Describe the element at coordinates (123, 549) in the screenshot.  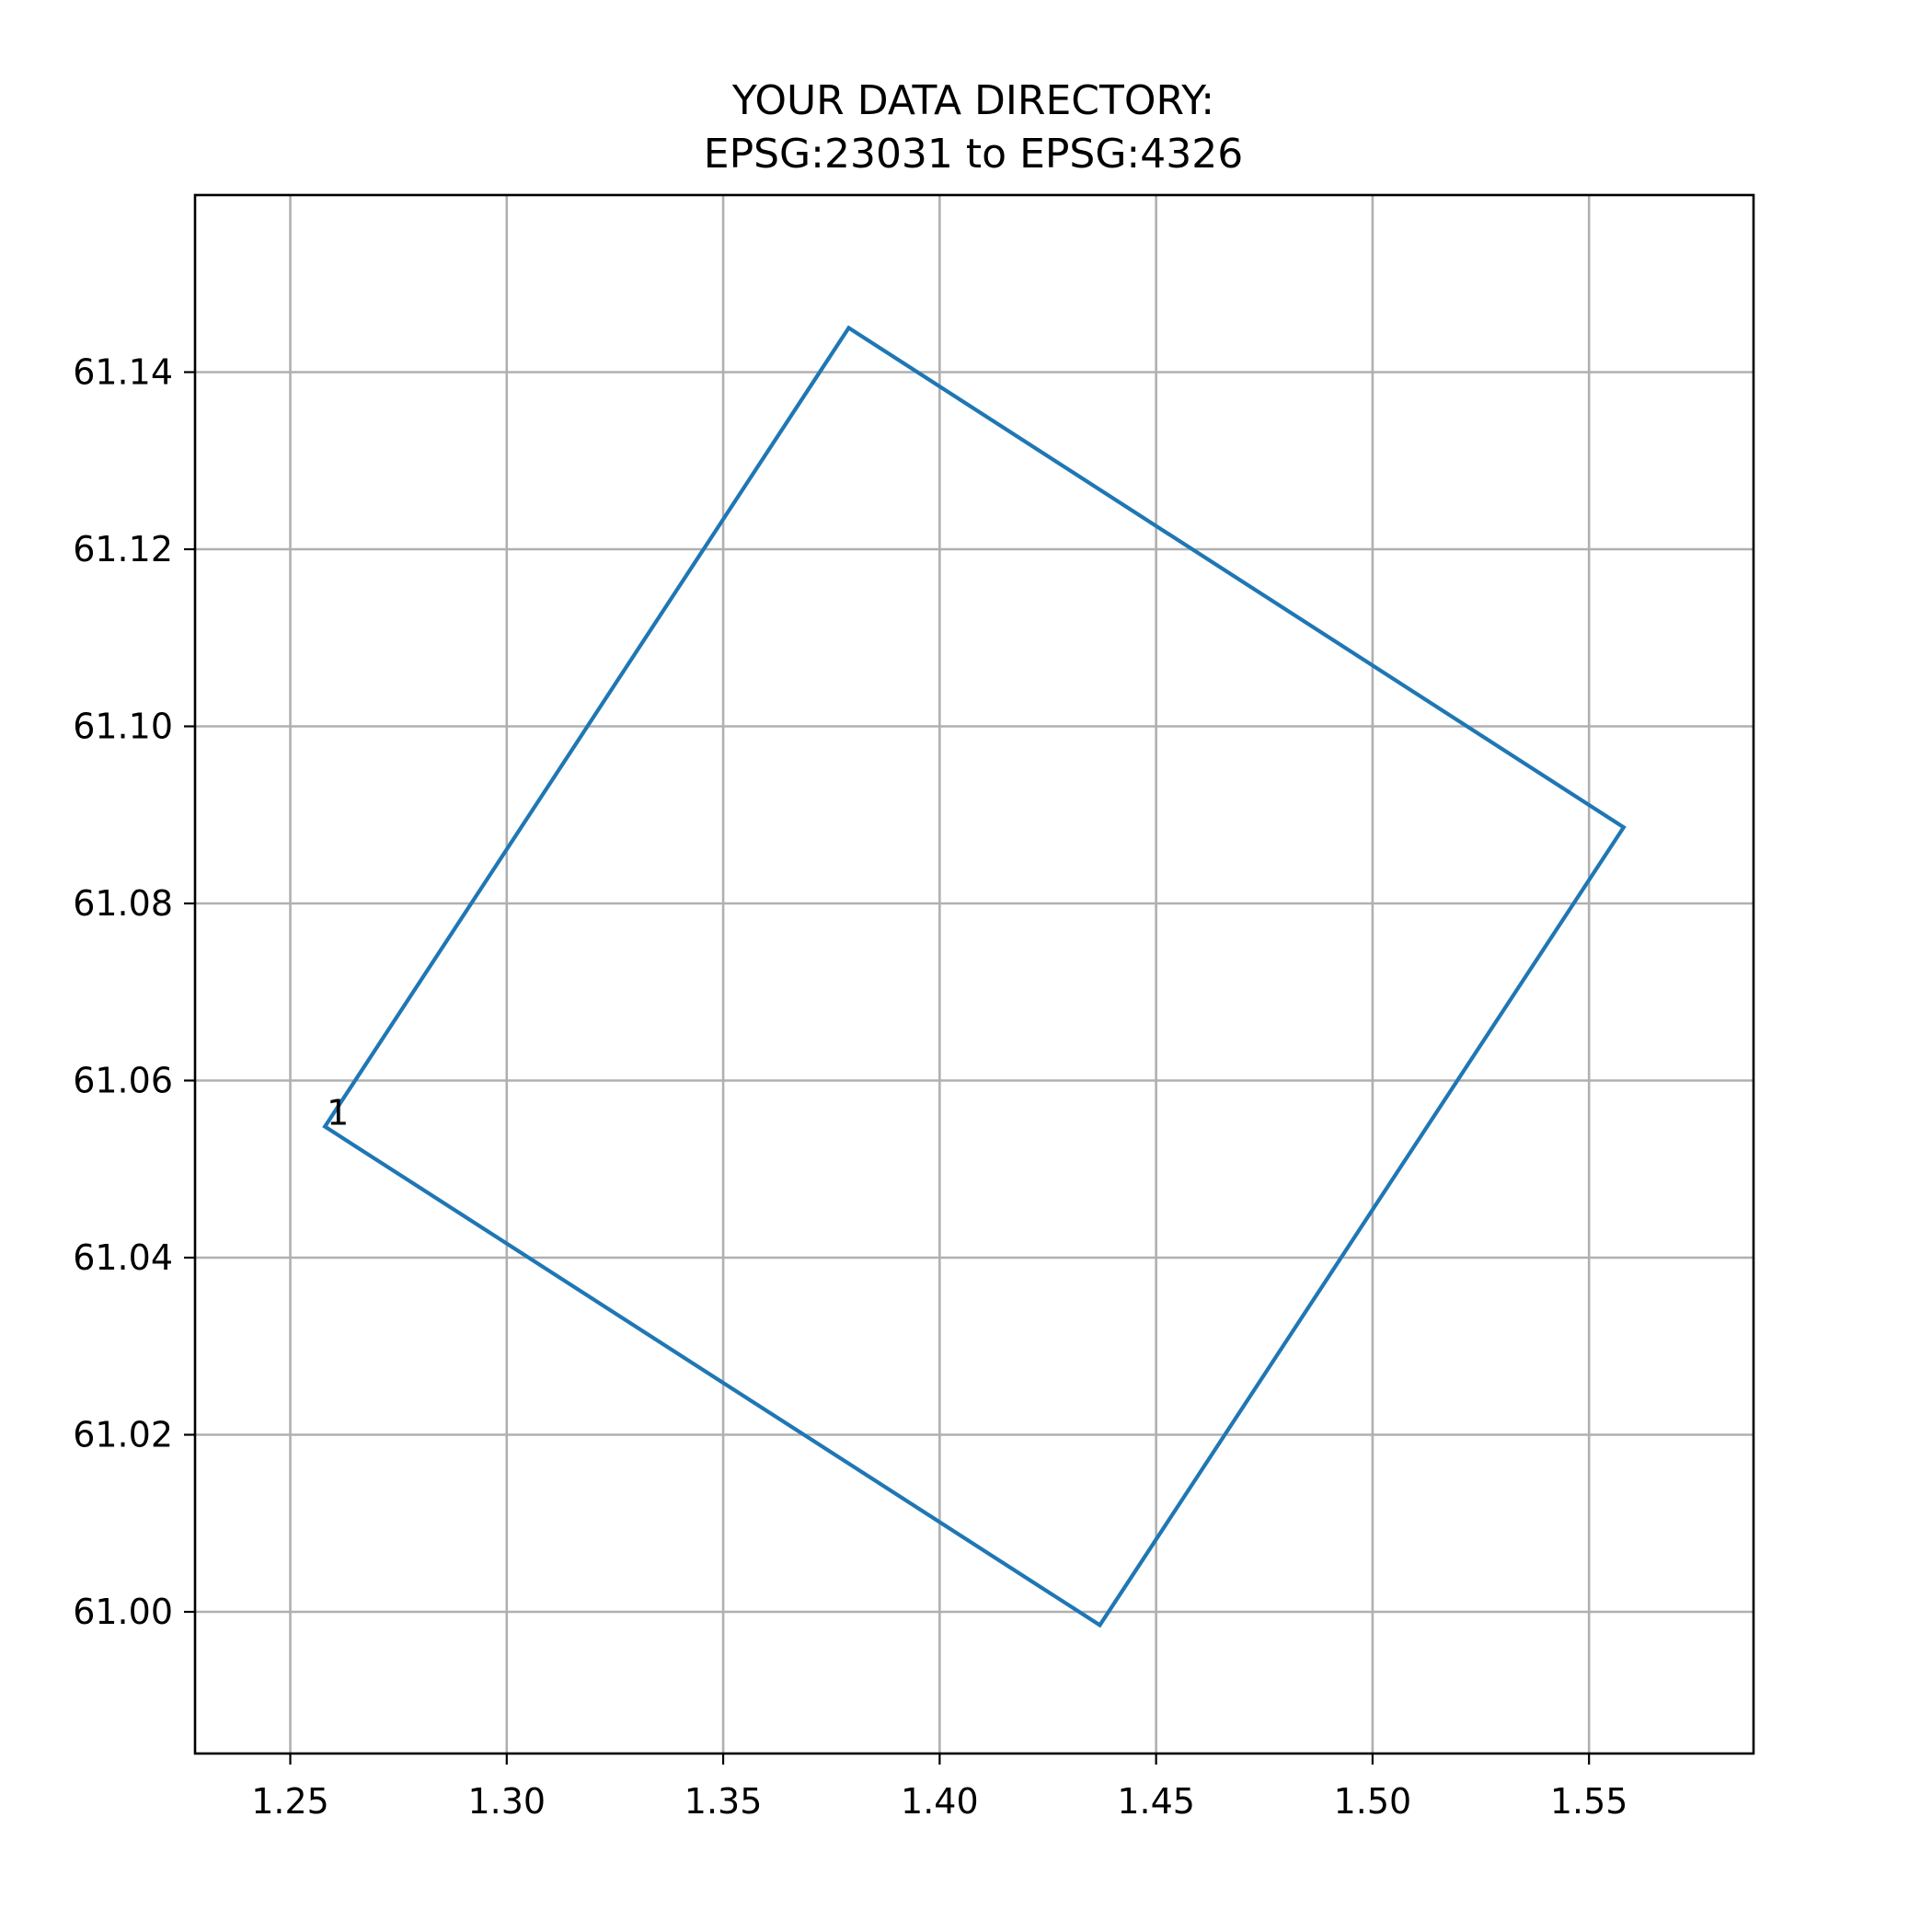
I see `y-tick-label: 61.12` at that location.